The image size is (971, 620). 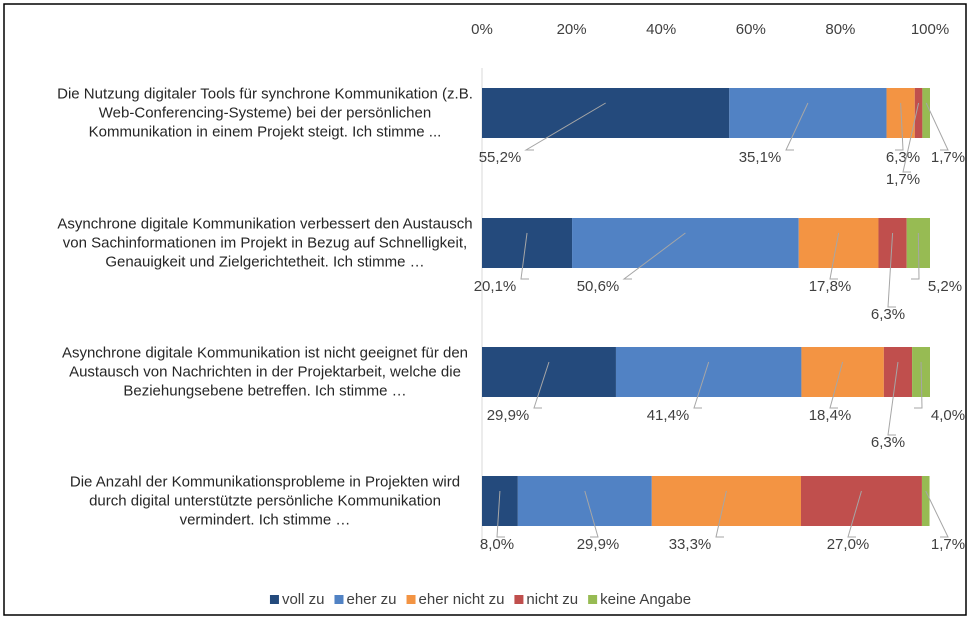 What do you see at coordinates (690, 544) in the screenshot?
I see `data-label: 33,3%` at bounding box center [690, 544].